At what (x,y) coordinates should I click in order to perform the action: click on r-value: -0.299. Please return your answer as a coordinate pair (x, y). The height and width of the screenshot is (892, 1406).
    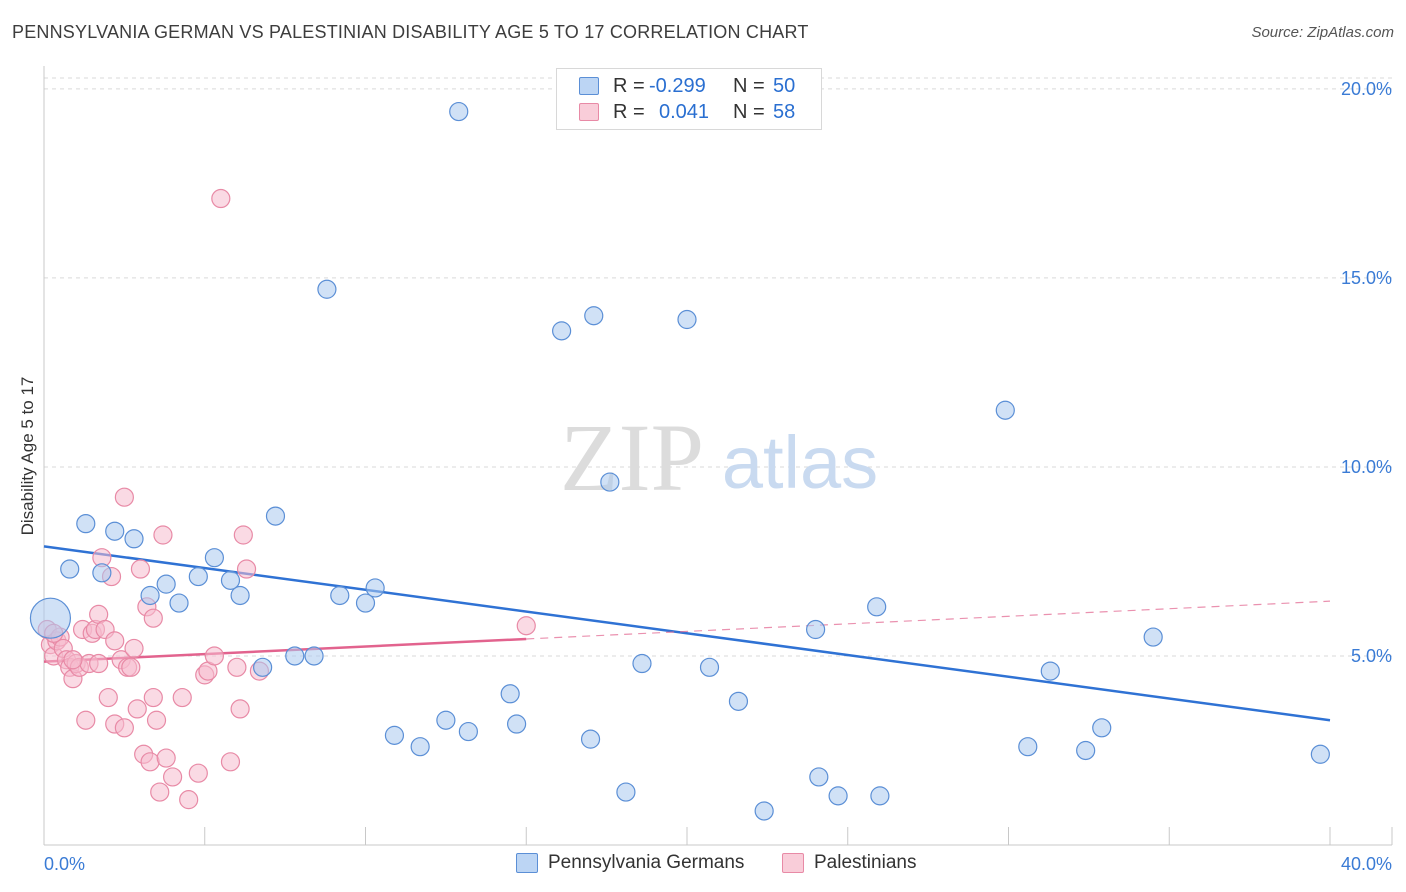
    Looking at the image, I should click on (677, 86).